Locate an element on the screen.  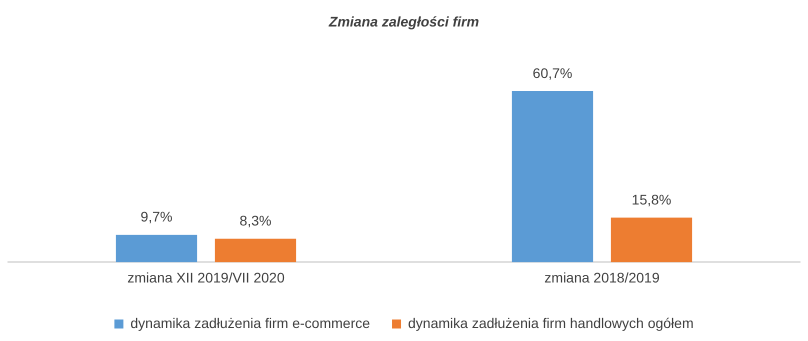
legend-label: dynamika zadłużenia firm e-commerce is located at coordinates (250, 322).